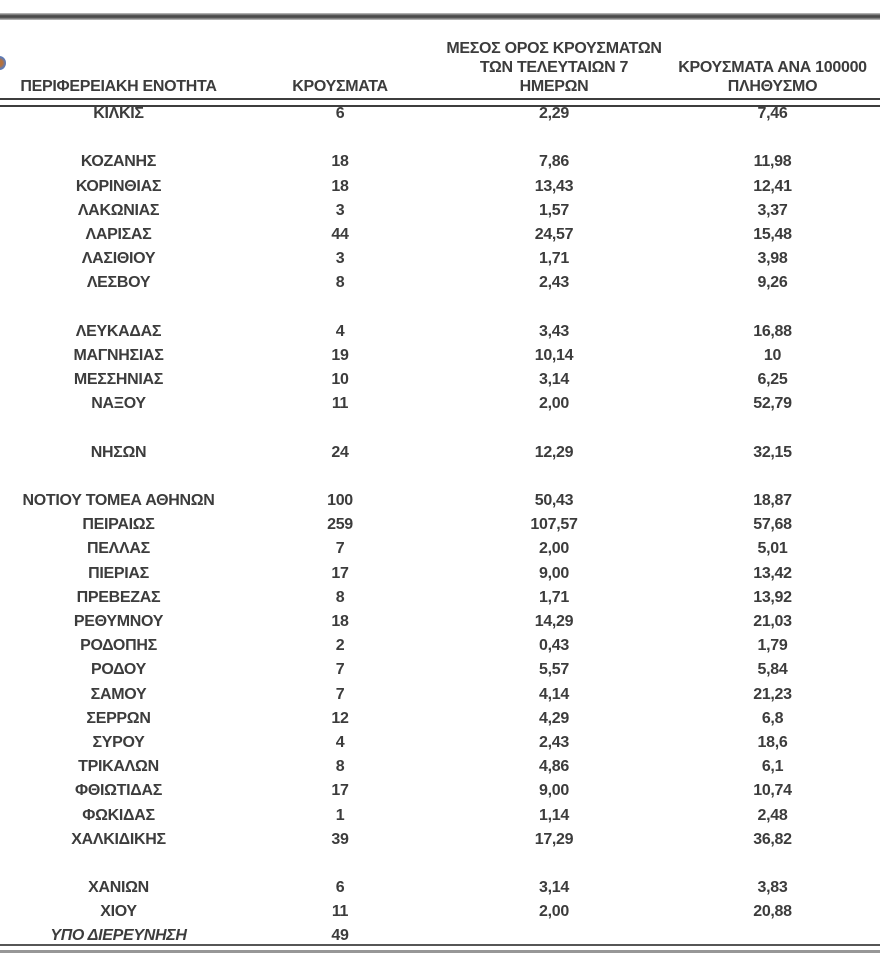 The width and height of the screenshot is (880, 976). Describe the element at coordinates (118, 331) in the screenshot. I see `region-cell: ΛΕΥΚΑΔΑΣ` at that location.